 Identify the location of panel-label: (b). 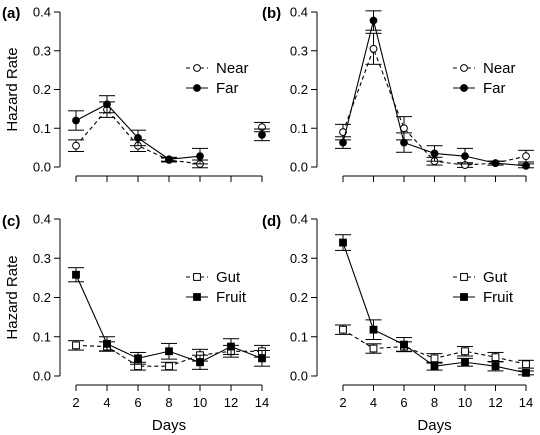
(271, 13).